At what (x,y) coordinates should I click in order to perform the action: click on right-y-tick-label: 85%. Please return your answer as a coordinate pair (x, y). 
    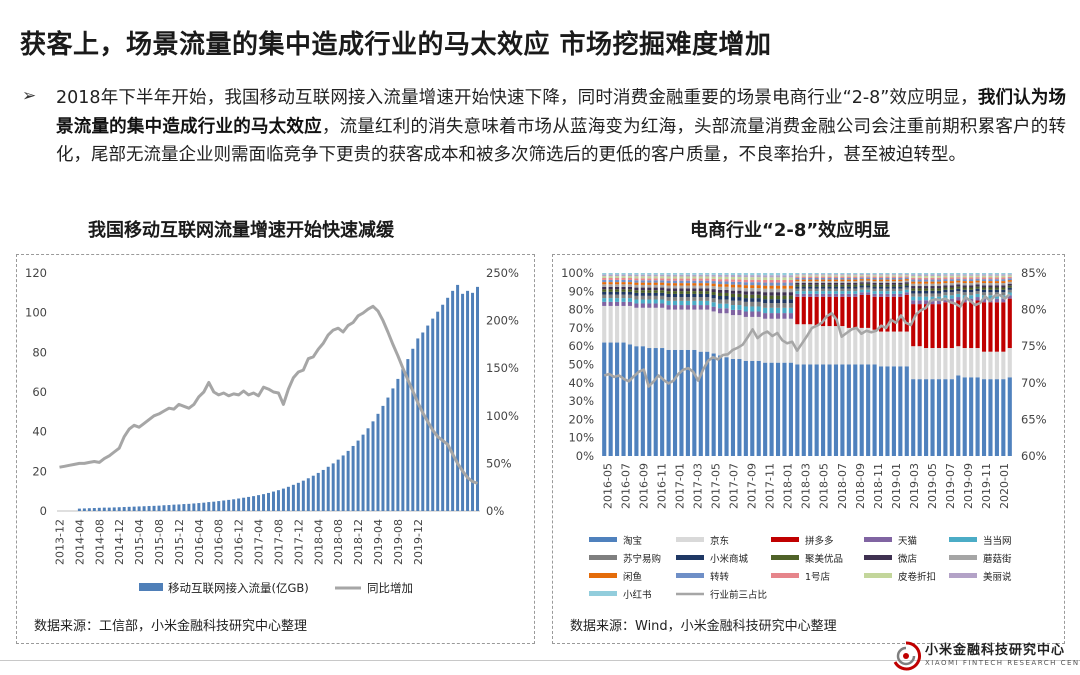
    Looking at the image, I should click on (1034, 273).